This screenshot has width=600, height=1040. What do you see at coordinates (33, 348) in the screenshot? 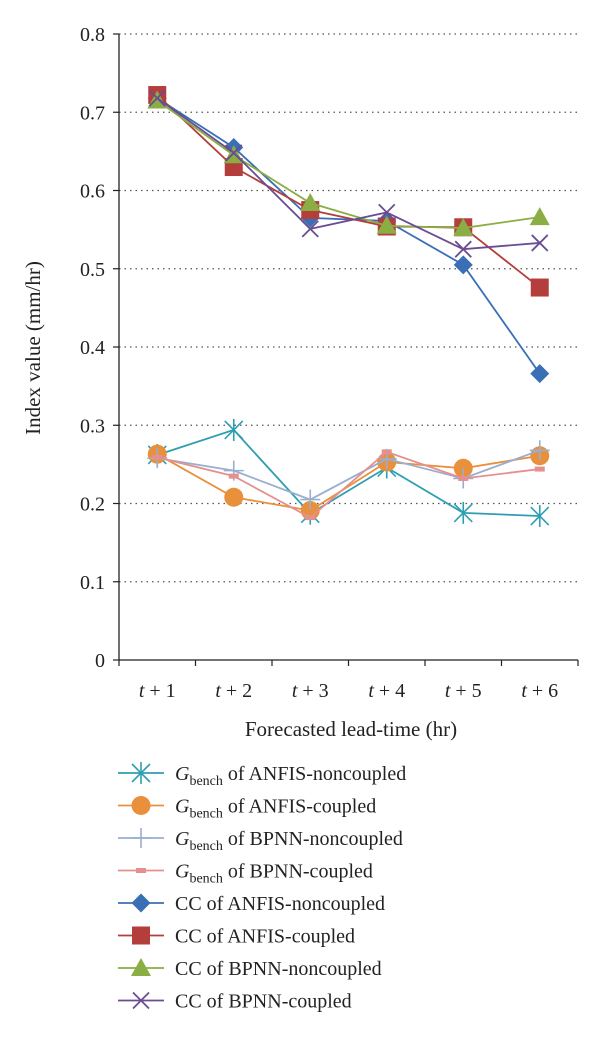
I see `y-axis-title: Index value (mm/hr)` at bounding box center [33, 348].